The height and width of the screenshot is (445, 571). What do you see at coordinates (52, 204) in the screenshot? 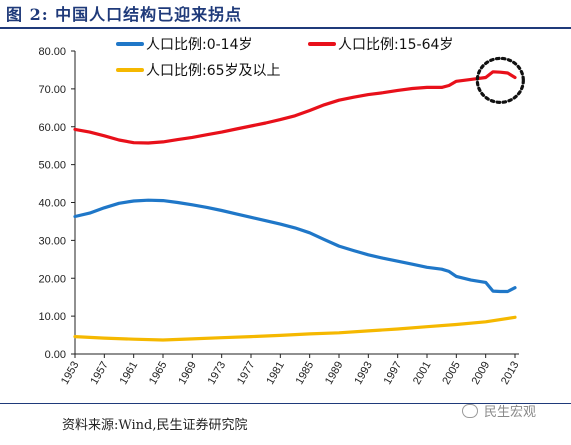
I see `y-tick-label: 40.00` at bounding box center [52, 204].